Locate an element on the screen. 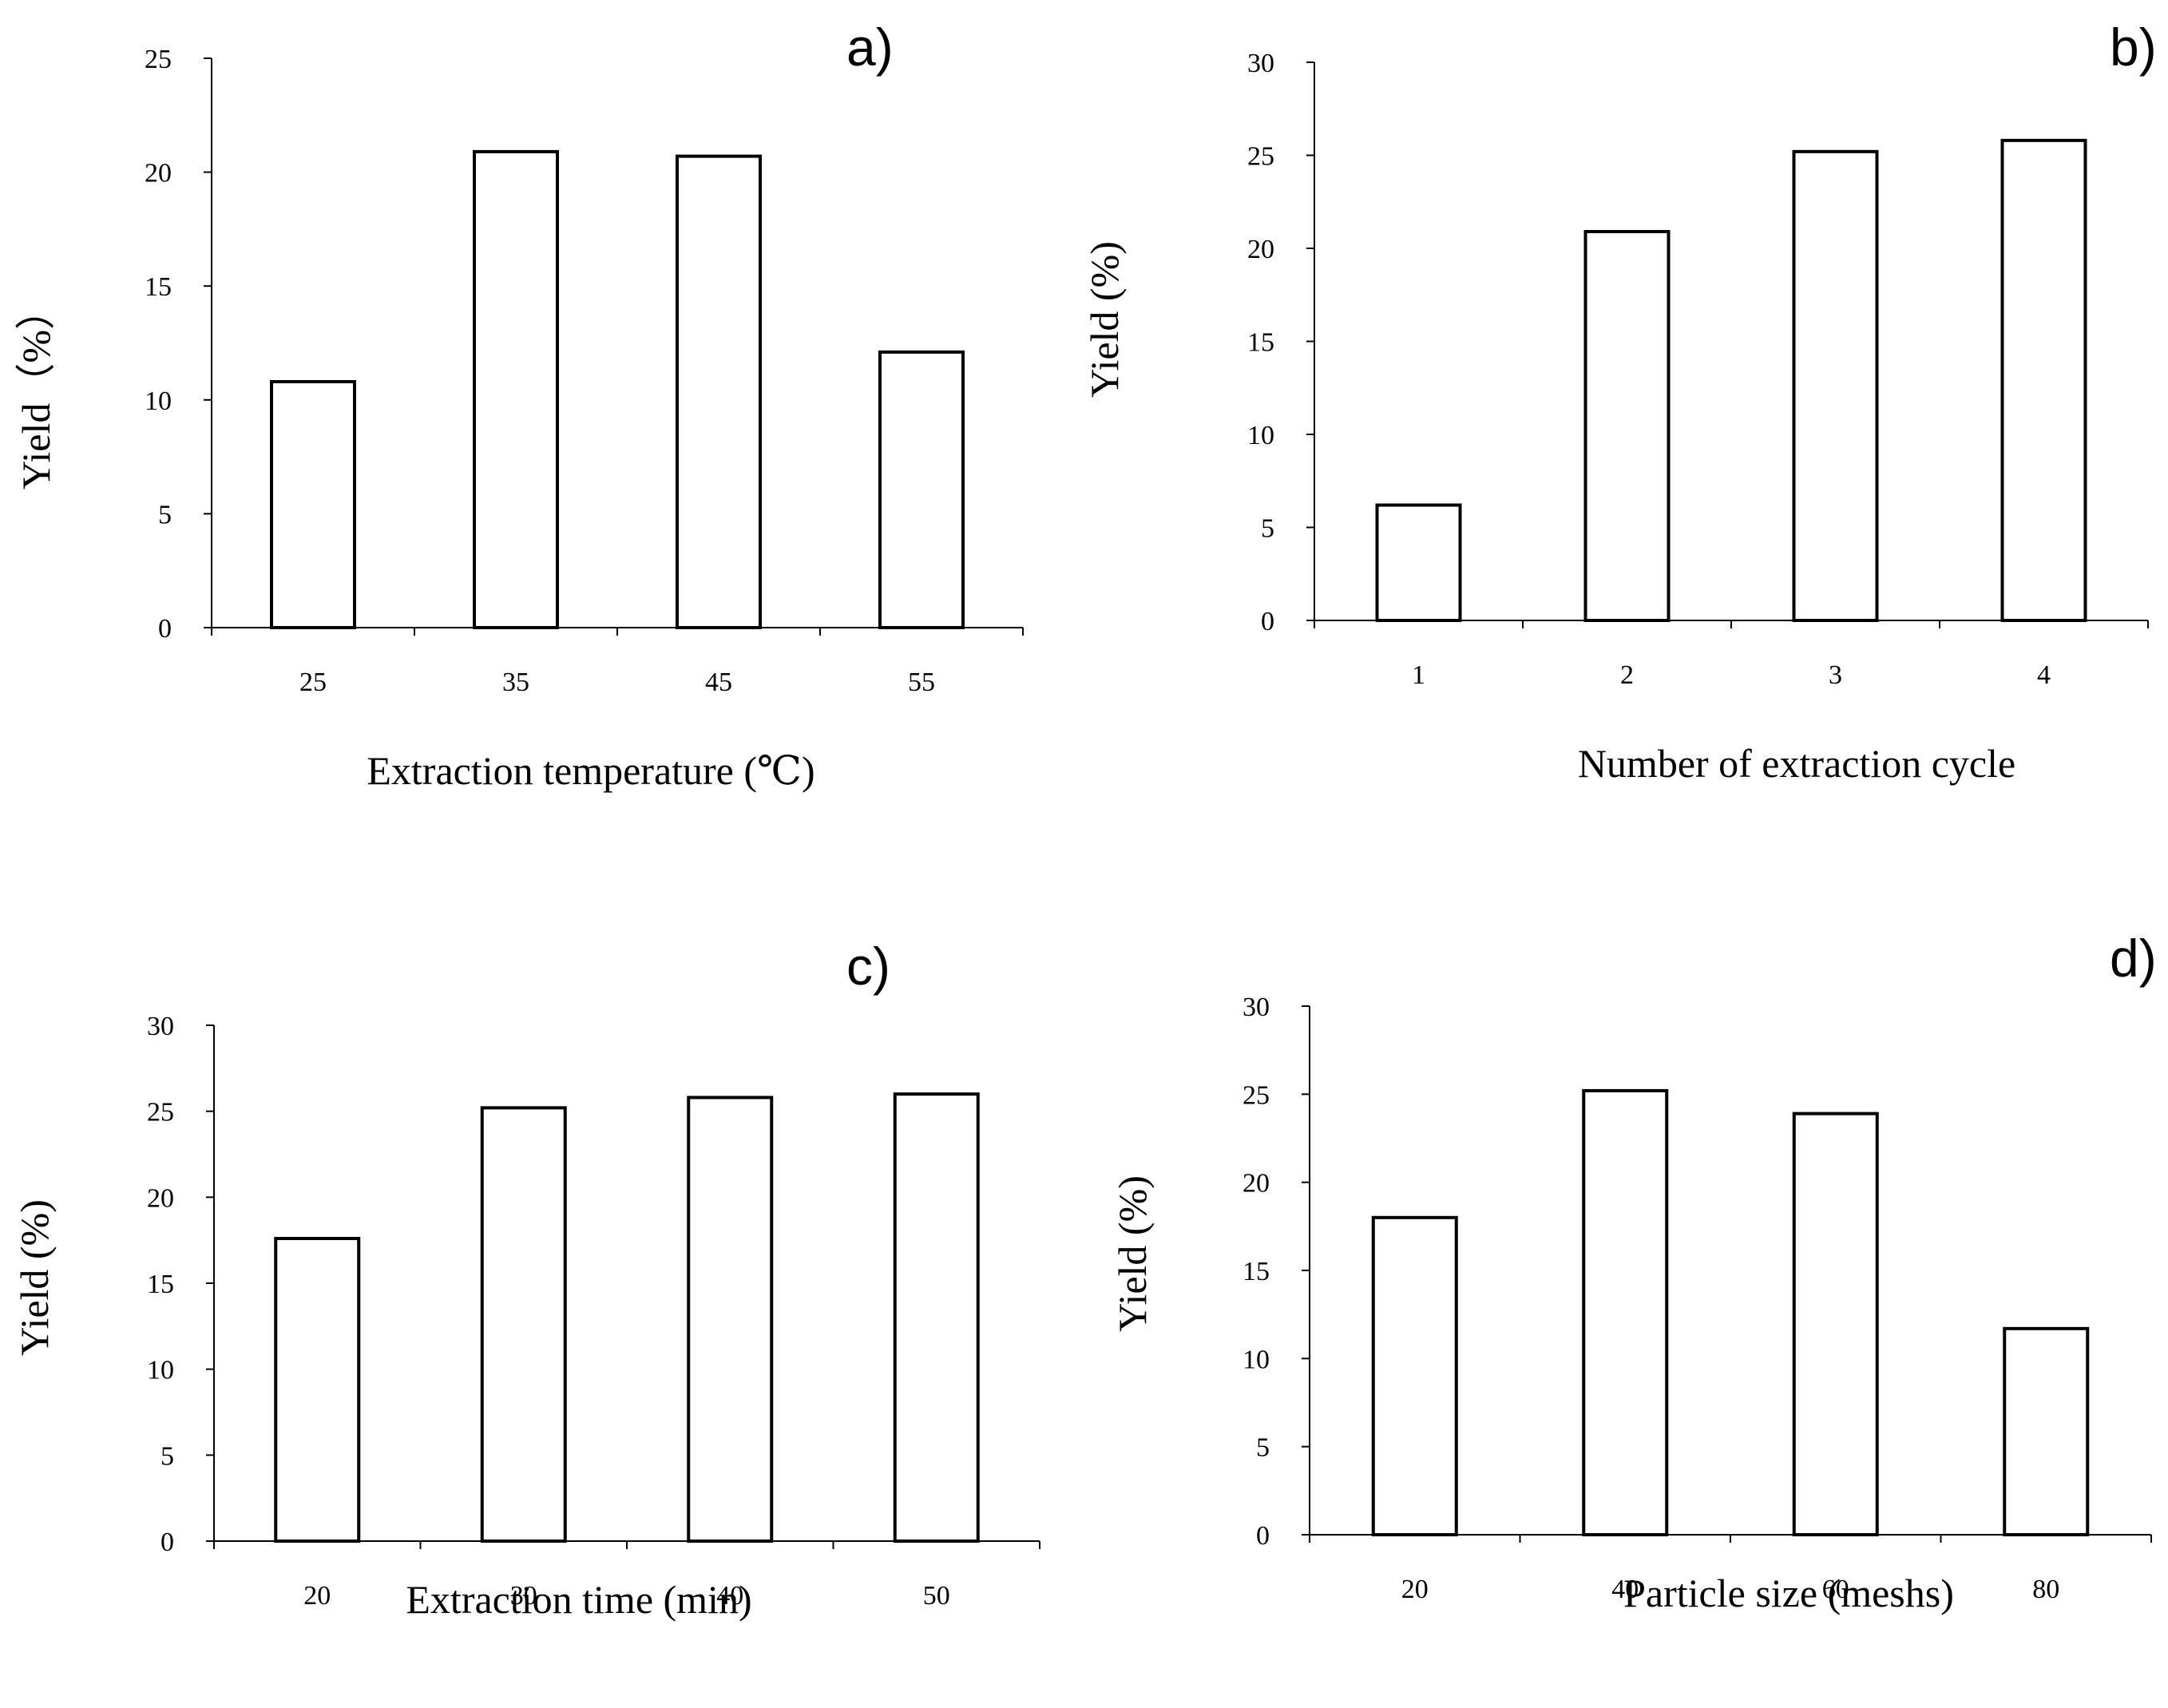  panel-a-x-tick-label: 45 is located at coordinates (718, 682).